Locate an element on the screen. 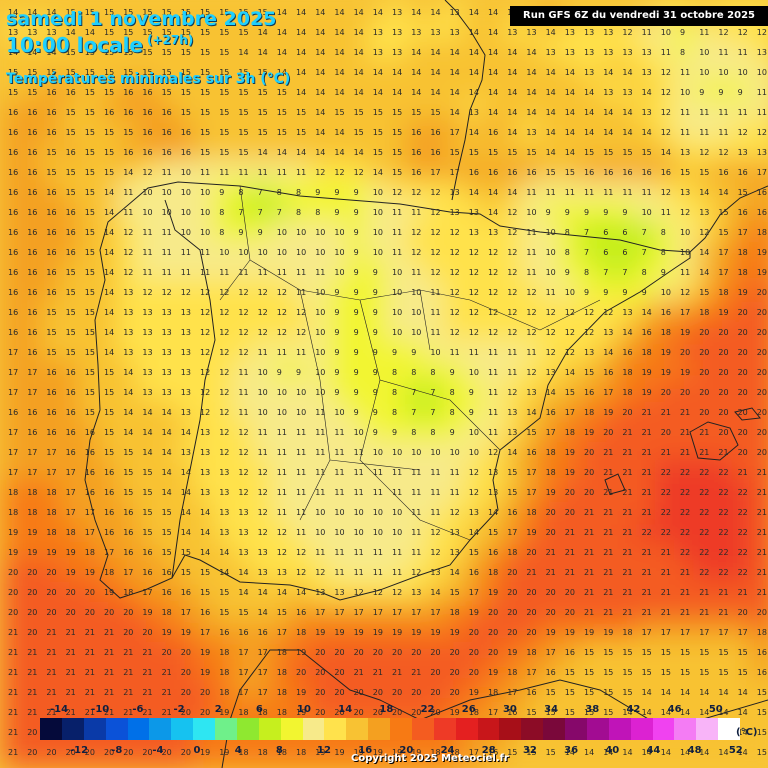 The height and width of the screenshot is (768, 768). temperature-value: 7 is located at coordinates (624, 272).